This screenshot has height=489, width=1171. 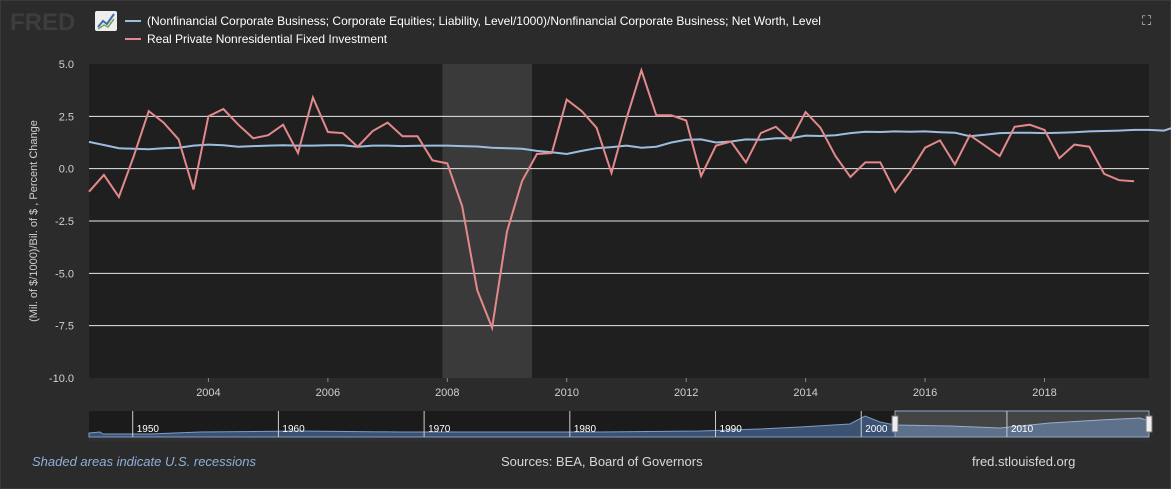 What do you see at coordinates (293, 429) in the screenshot?
I see `navigator-decade-label: 1960` at bounding box center [293, 429].